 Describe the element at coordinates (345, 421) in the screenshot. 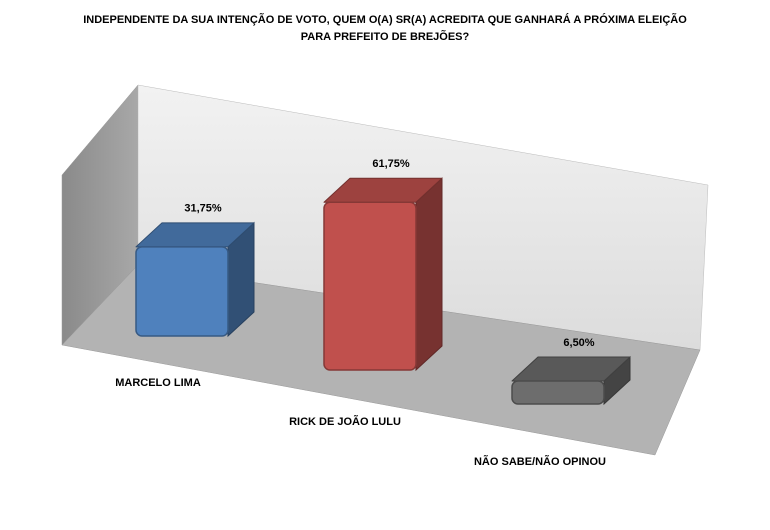

I see `x-tick-label: RICK DE JOÃO LULU` at that location.